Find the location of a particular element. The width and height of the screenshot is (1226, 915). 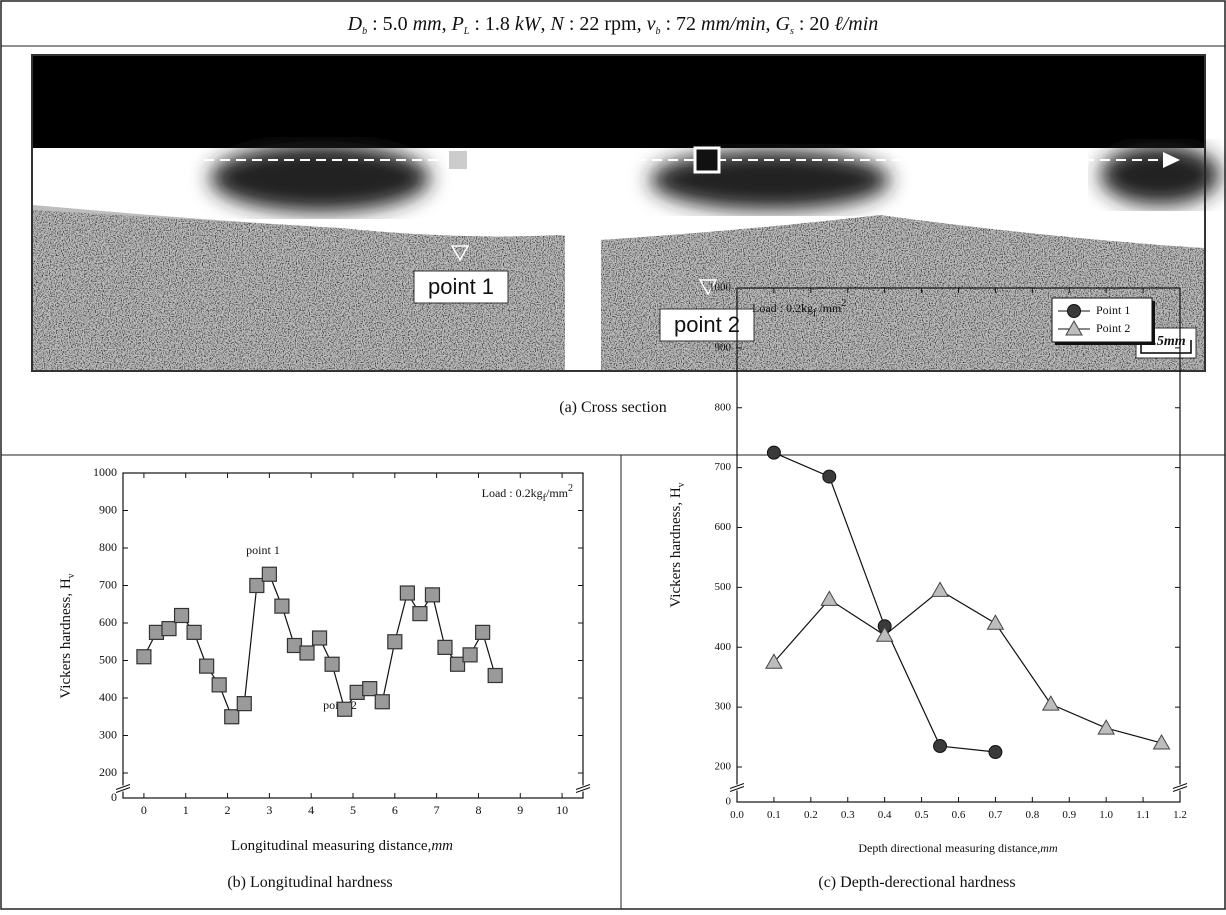

y-tick-label: 300 is located at coordinates (723, 707).